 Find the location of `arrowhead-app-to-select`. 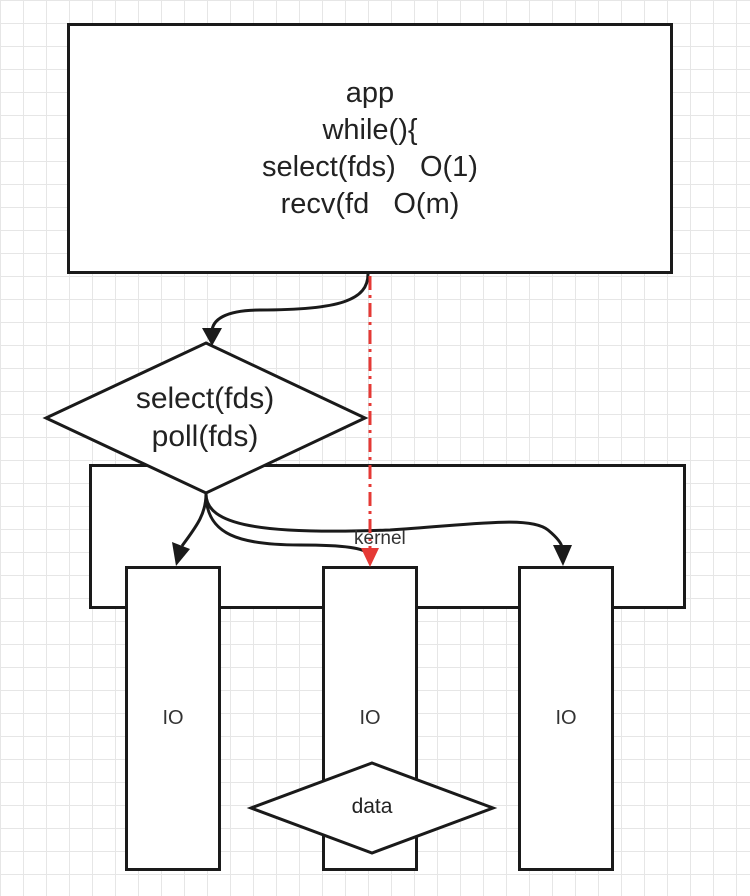

arrowhead-app-to-select is located at coordinates (212, 337).